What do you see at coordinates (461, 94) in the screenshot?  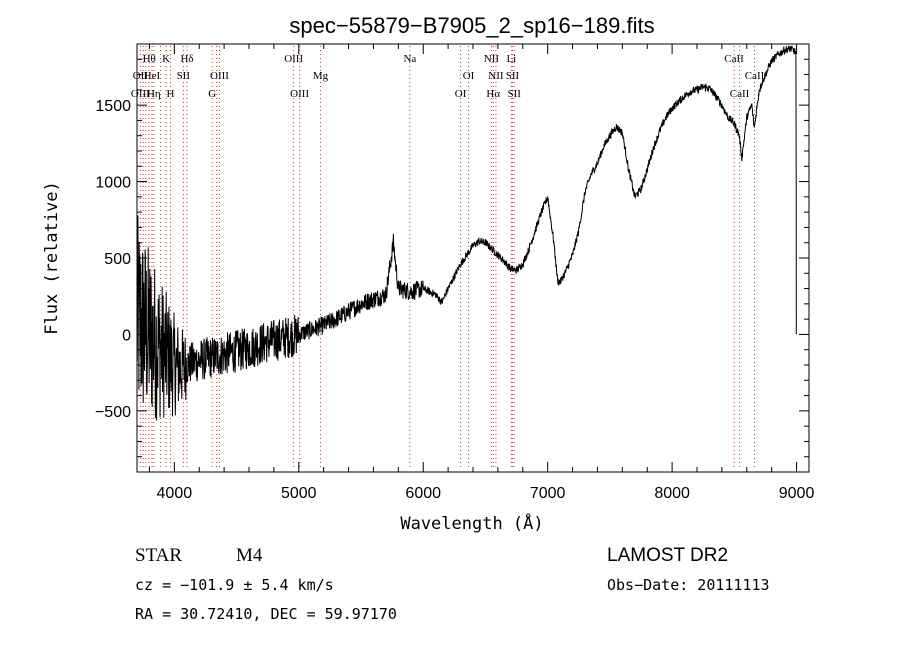 I see `line-label-16: OI` at bounding box center [461, 94].